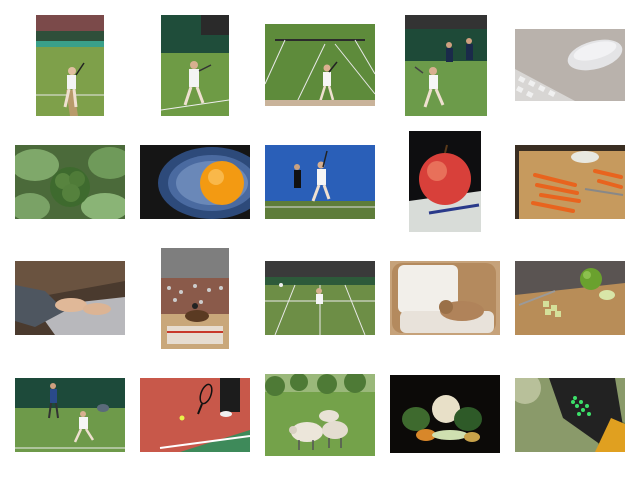 The width and height of the screenshot is (640, 480). I want to click on thumbnail-green-apple-sliced, so click(570, 298).